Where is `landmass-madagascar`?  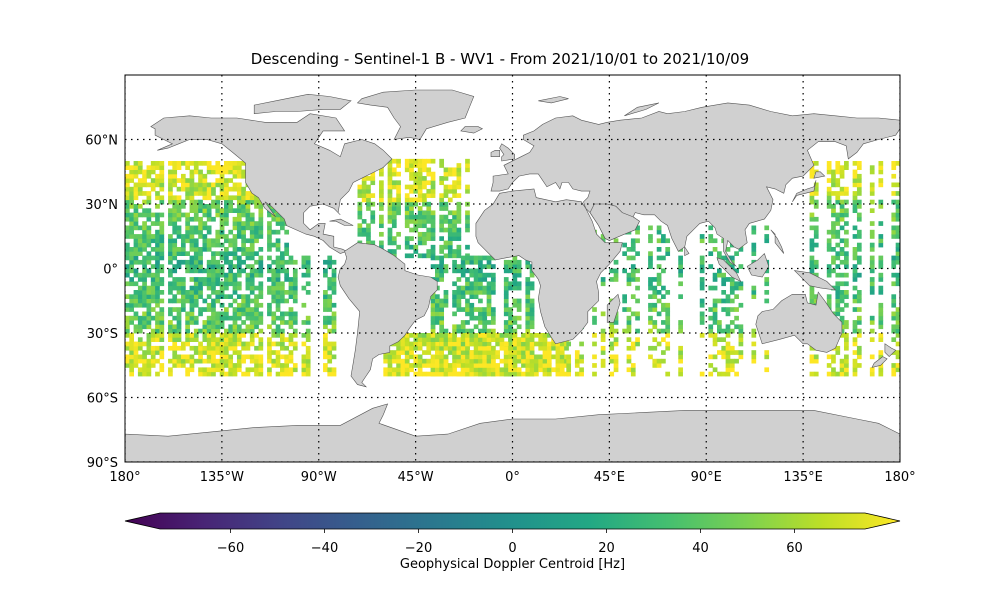 landmass-madagascar is located at coordinates (613, 308).